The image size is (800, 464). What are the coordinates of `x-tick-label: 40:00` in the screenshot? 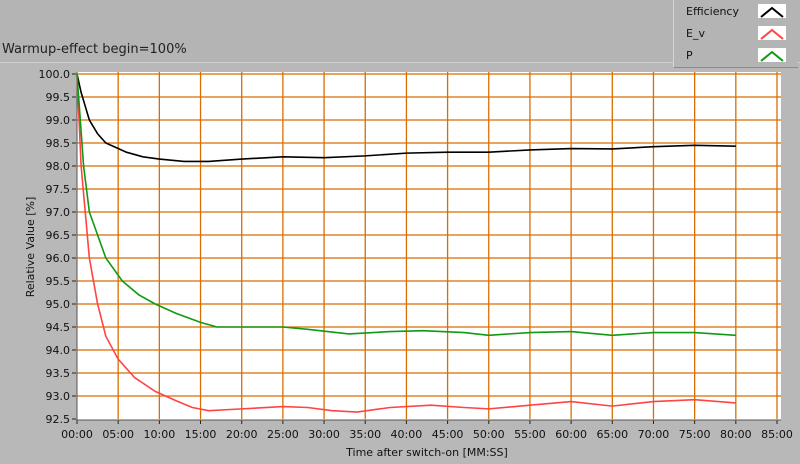 It's located at (407, 434).